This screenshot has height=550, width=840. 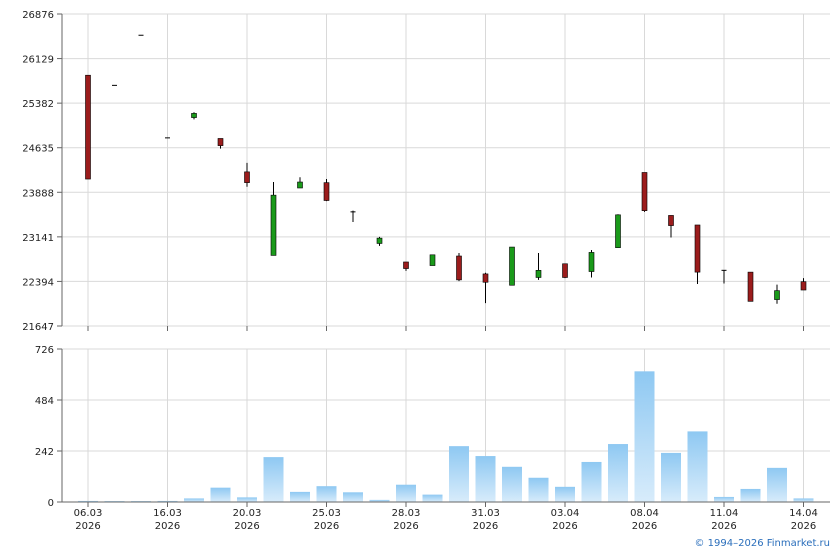 I want to click on price-tick-label: 25382, so click(x=38, y=104).